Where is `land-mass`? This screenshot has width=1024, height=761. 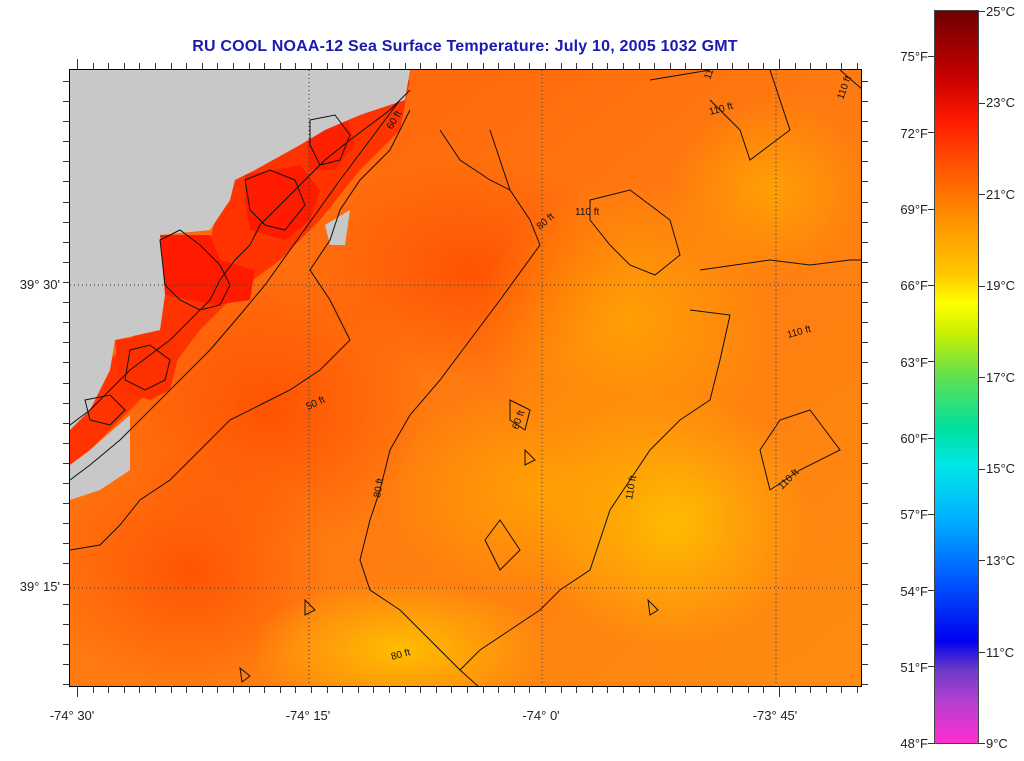
land-mass is located at coordinates (100, 457).